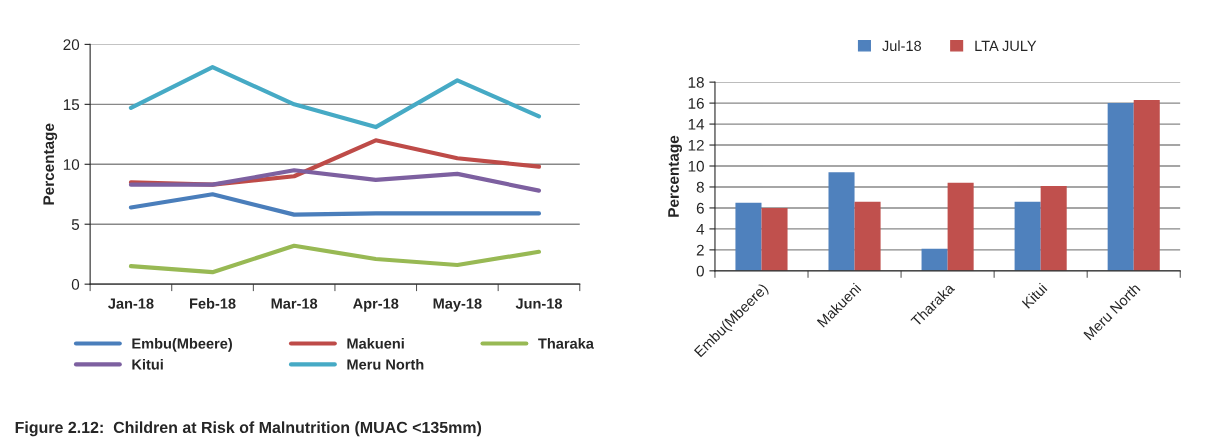 This screenshot has height=444, width=1218. What do you see at coordinates (375, 343) in the screenshot?
I see `legend-label: Makueni` at bounding box center [375, 343].